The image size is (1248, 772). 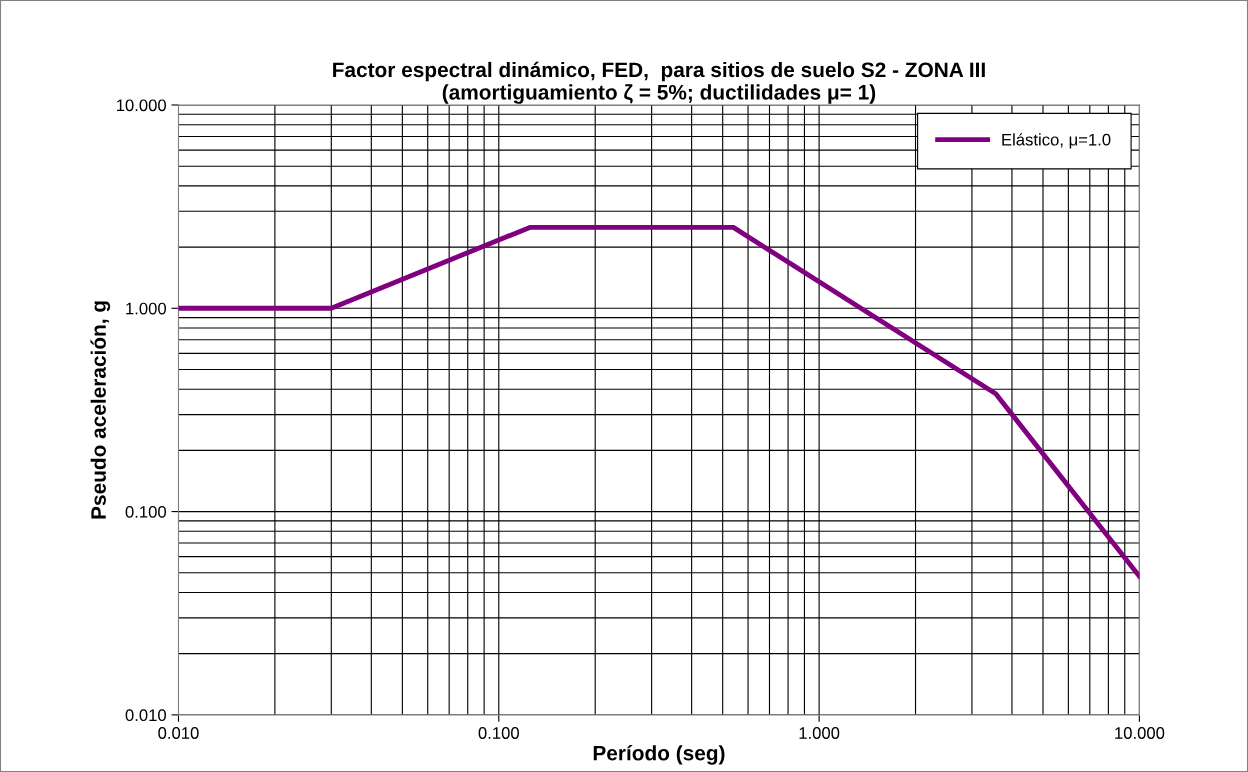 What do you see at coordinates (659, 82) in the screenshot?
I see `chart-title: Factor espectral dinámico, FED, para sitios de suelo S2 - ZONA III (amortiguamiento ζ = 5%; ductilidades μ= 1)` at bounding box center [659, 82].